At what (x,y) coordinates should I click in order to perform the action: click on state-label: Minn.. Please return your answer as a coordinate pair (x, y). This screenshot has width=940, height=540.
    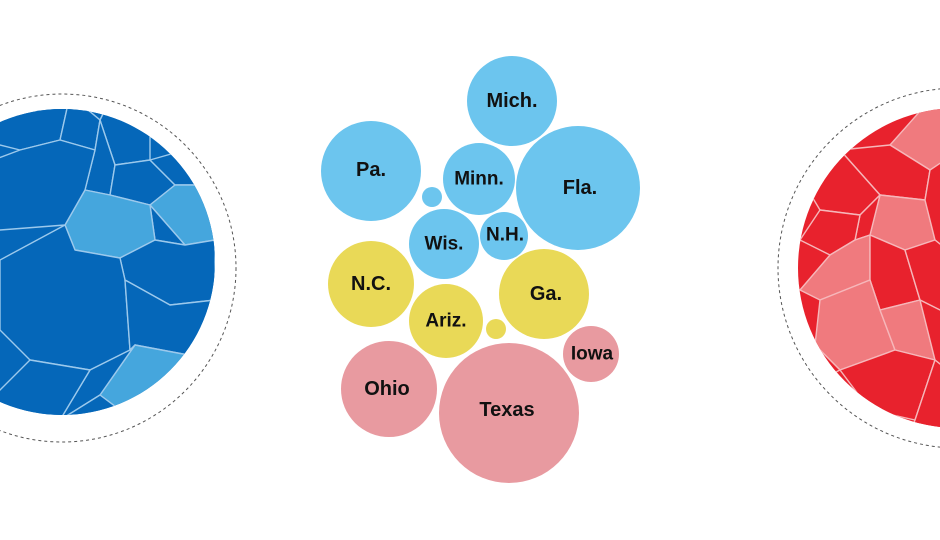
    Looking at the image, I should click on (479, 179).